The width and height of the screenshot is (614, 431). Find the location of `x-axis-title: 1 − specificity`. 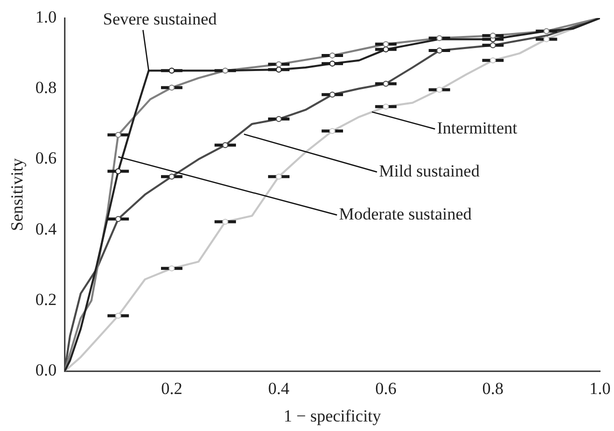

x-axis-title: 1 − specificity is located at coordinates (333, 416).